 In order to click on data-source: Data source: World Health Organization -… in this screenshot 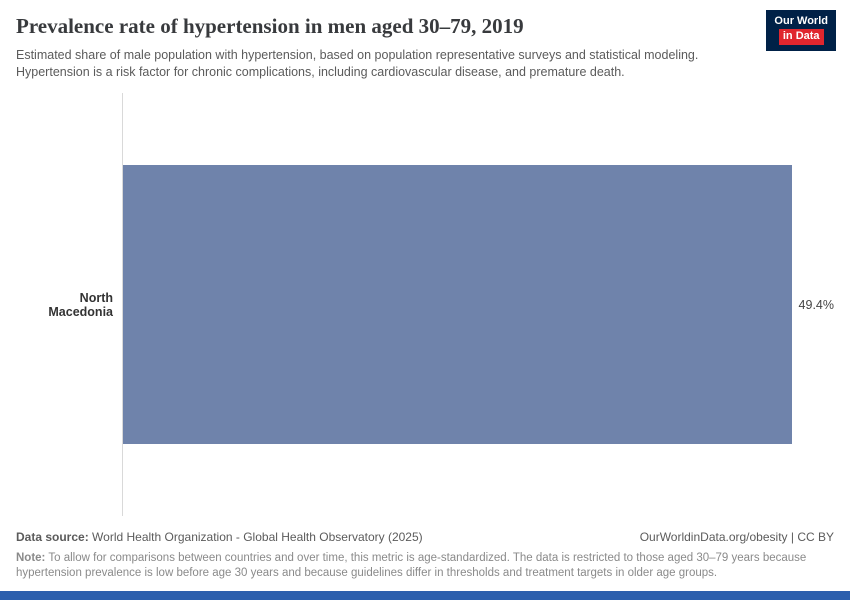, I will do `click(219, 537)`.